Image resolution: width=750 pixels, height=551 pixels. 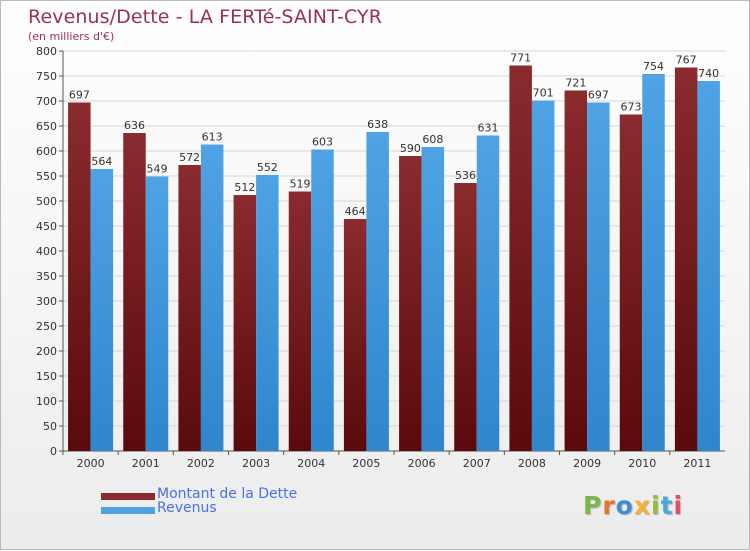 I want to click on chart-subtitle: (en milliers d'€), so click(x=71, y=36).